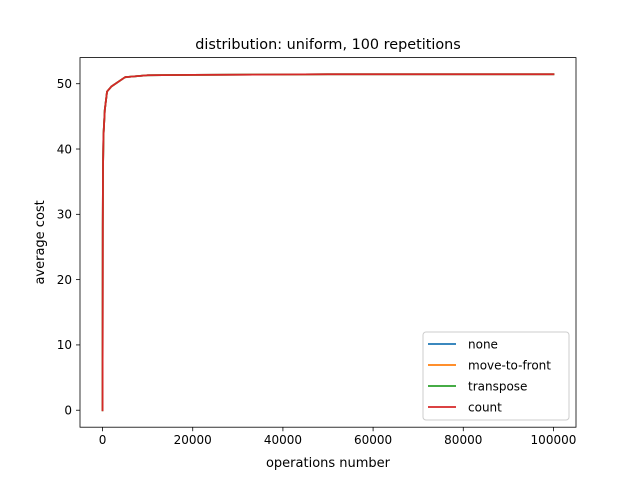  What do you see at coordinates (373, 440) in the screenshot?
I see `x-tick-label: 60000` at bounding box center [373, 440].